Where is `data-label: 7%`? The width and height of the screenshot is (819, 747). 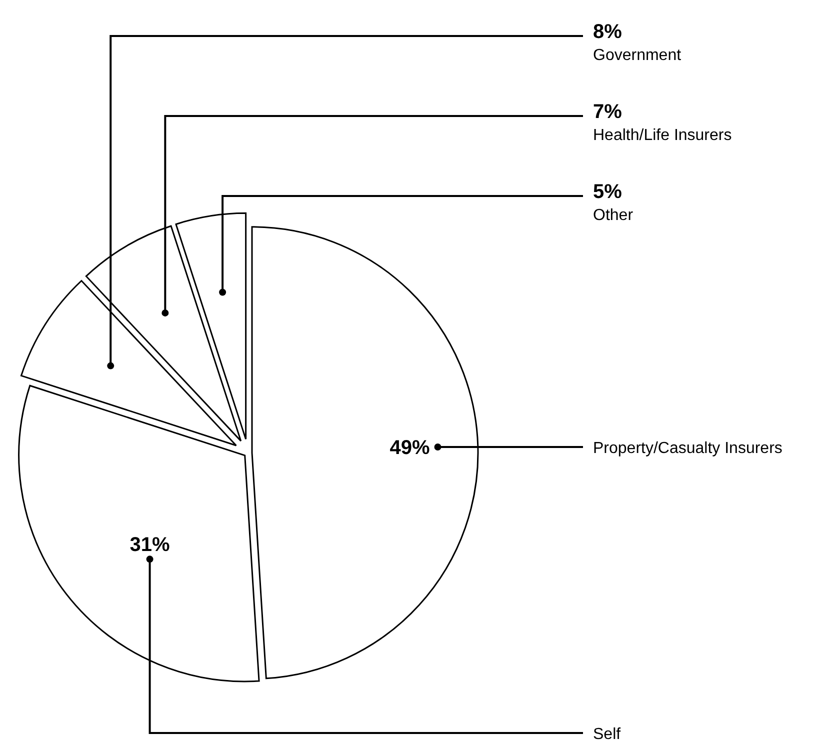
data-label: 7% is located at coordinates (607, 112).